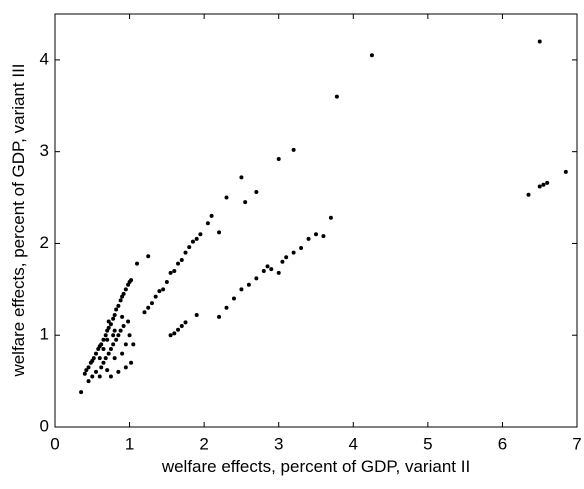 The image size is (584, 489). I want to click on y-tick-label: 3, so click(44, 150).